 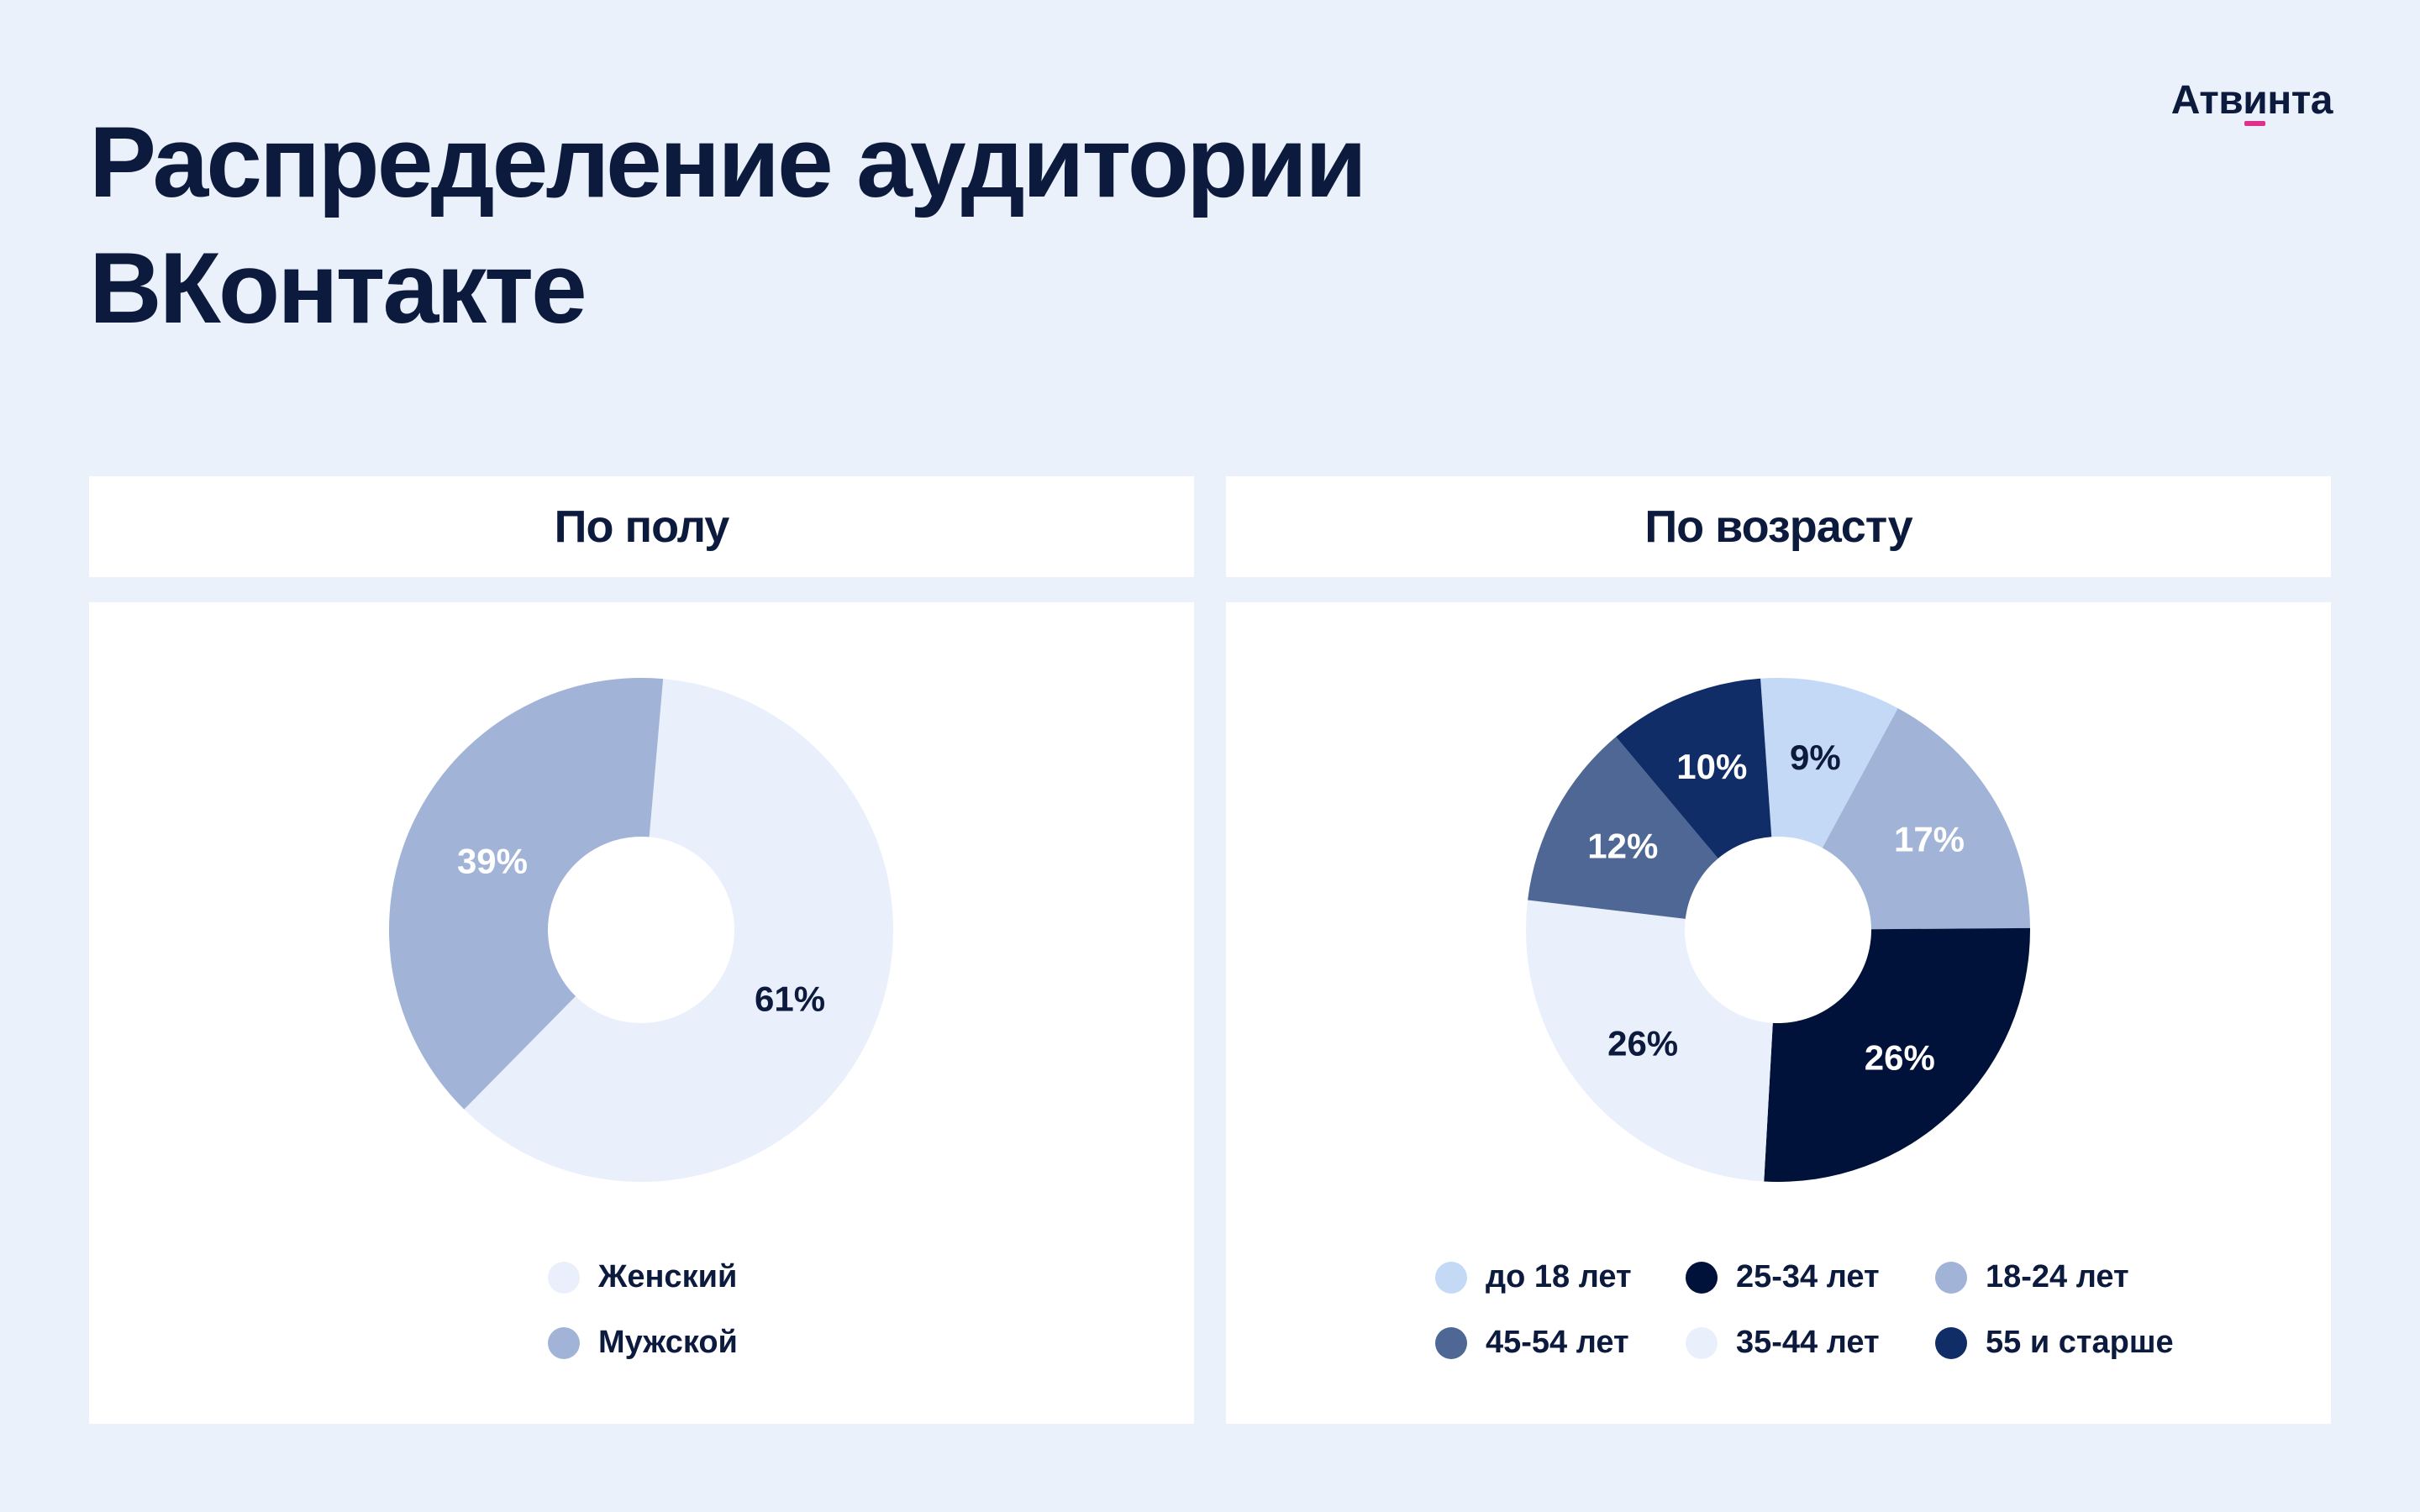 I want to click on age-legend-item-3: 35-44 лет, so click(x=1783, y=1343).